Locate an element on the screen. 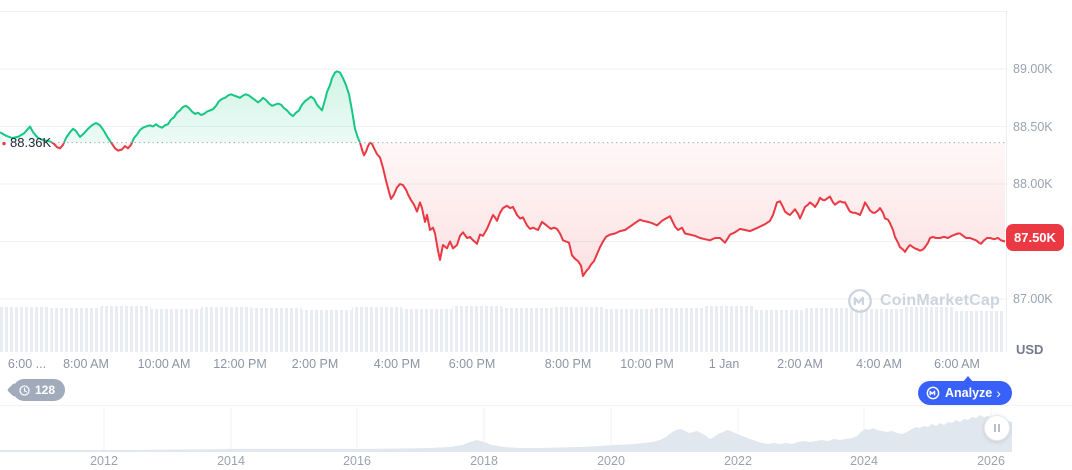 The width and height of the screenshot is (1072, 470). coinmarketcap-watermark: CoinMarketCap is located at coordinates (923, 301).